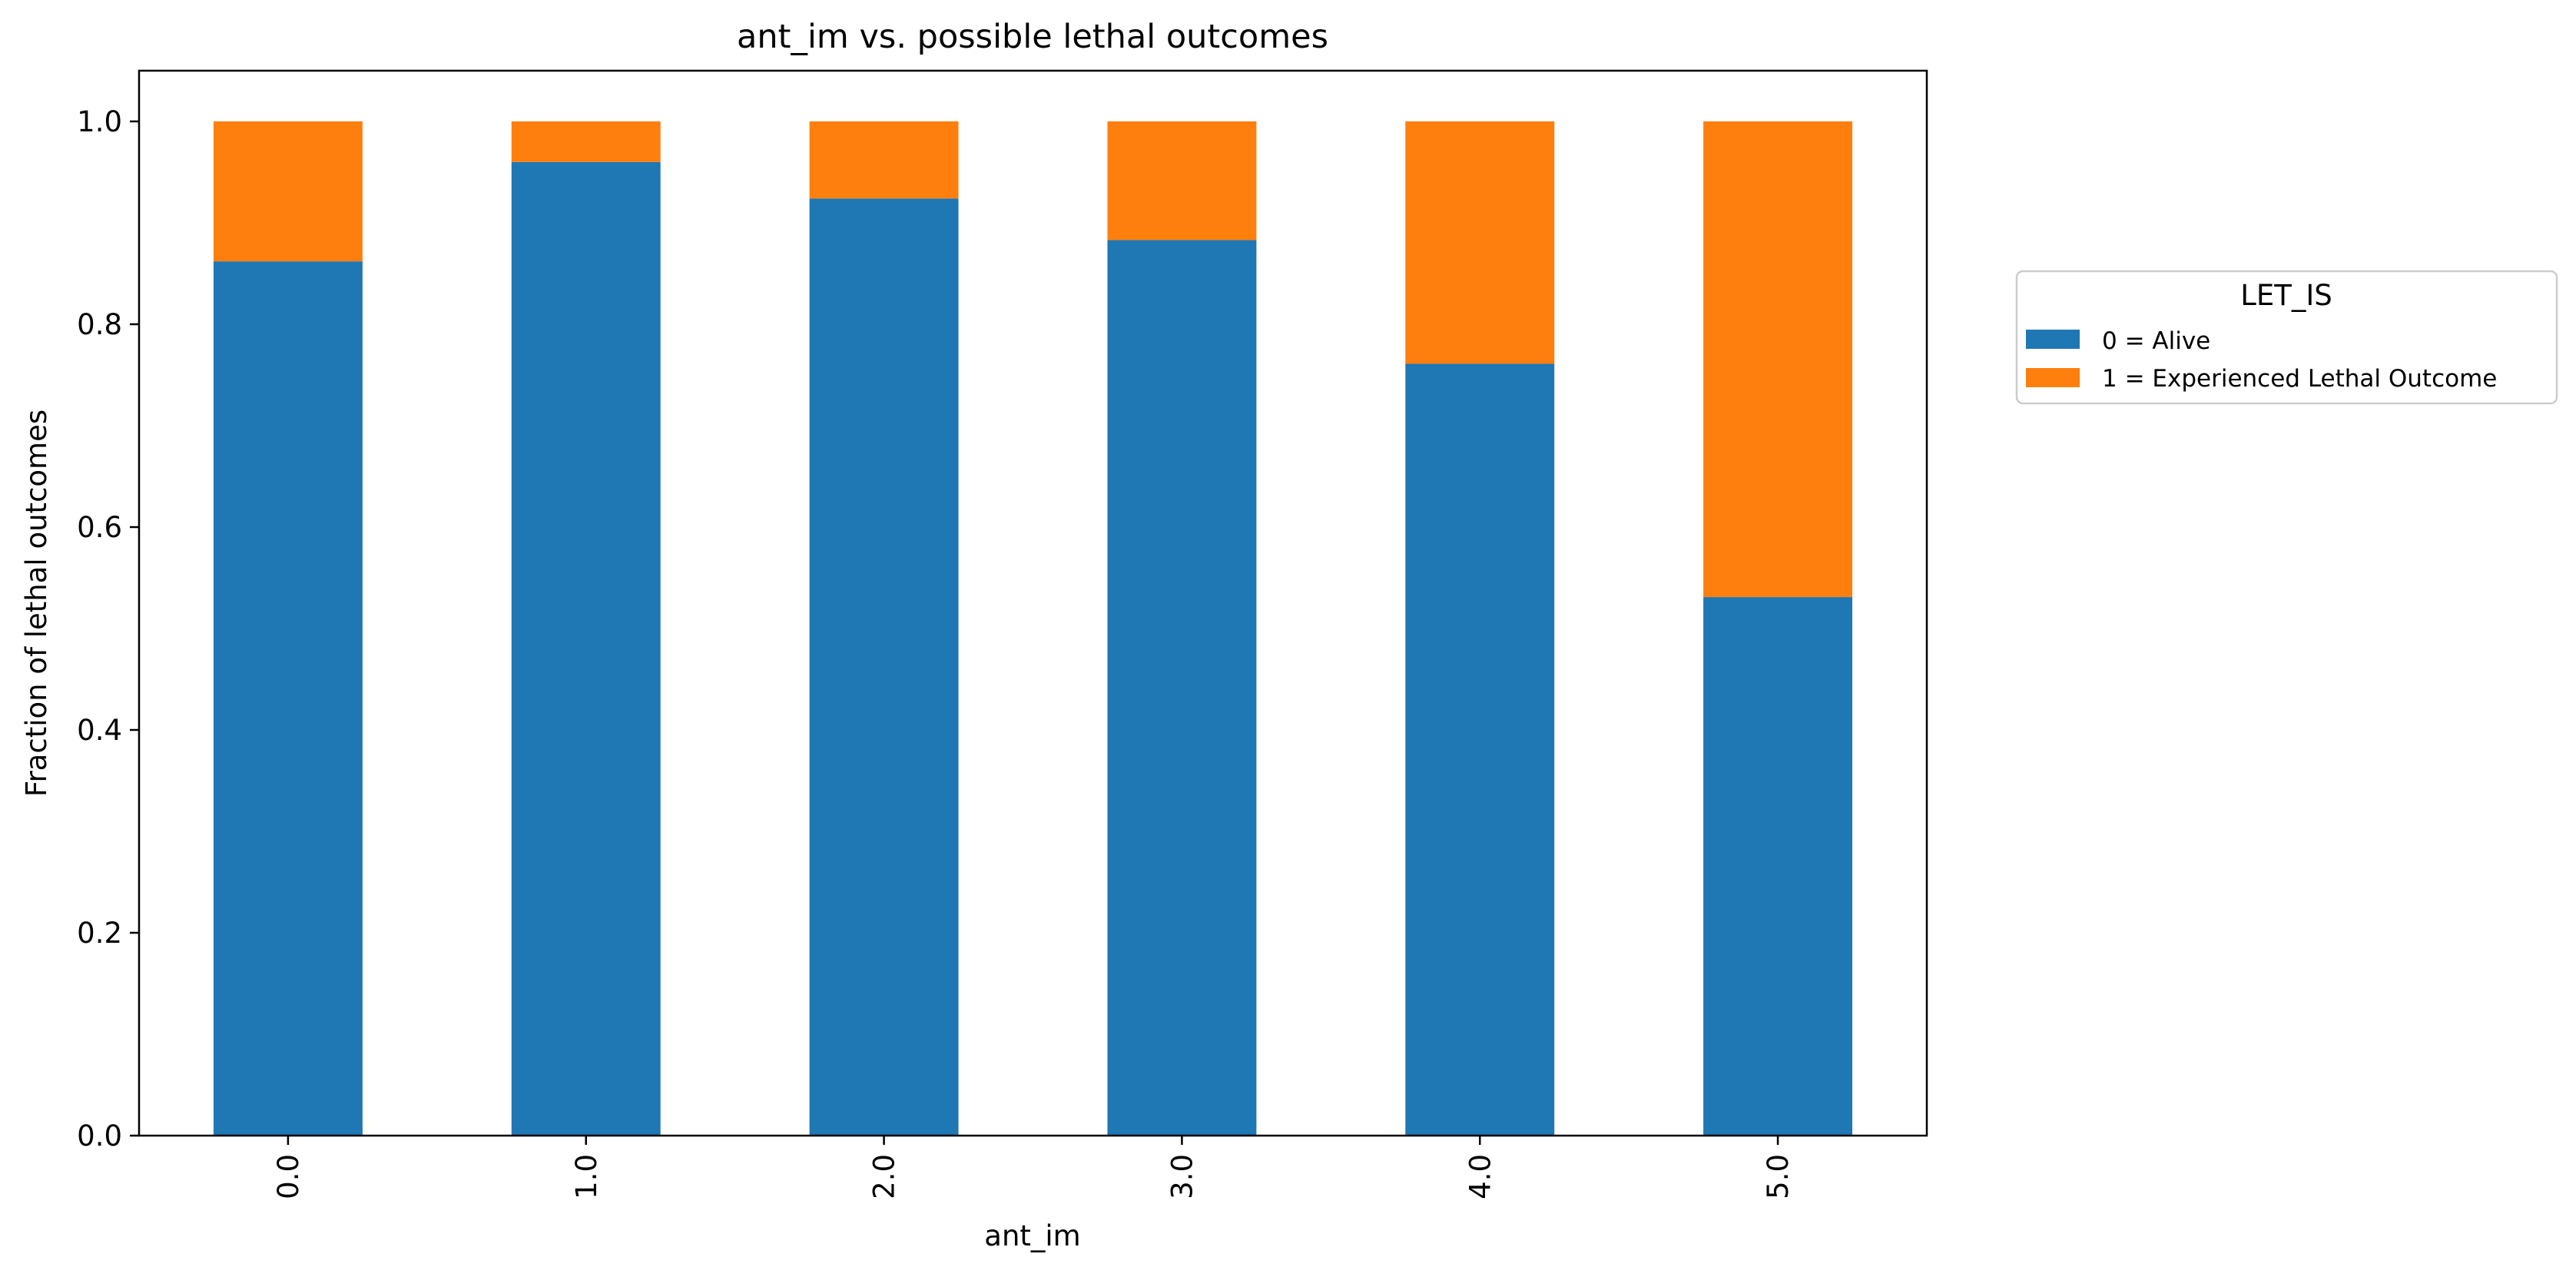 This screenshot has width=2576, height=1277. Describe the element at coordinates (884, 1176) in the screenshot. I see `x-tick-label: 2.0` at that location.